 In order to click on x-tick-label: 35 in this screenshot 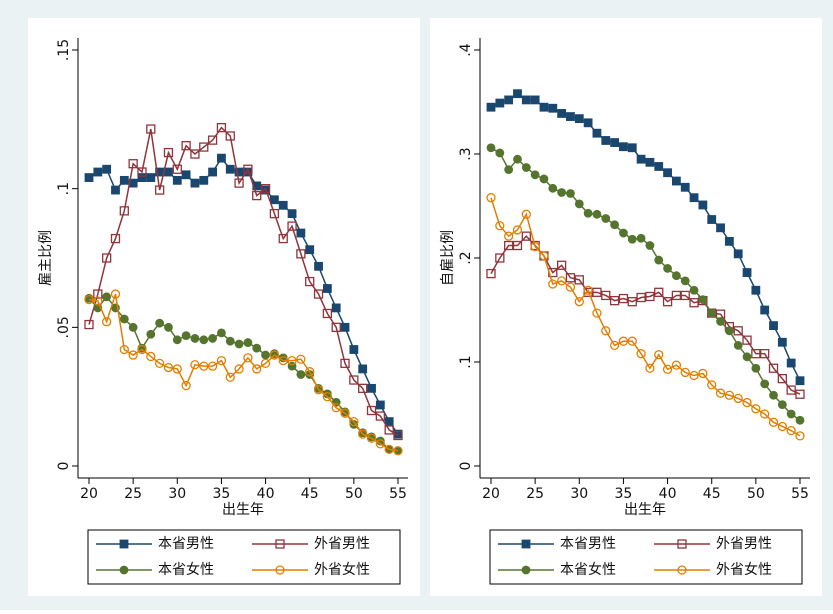, I will do `click(222, 494)`.